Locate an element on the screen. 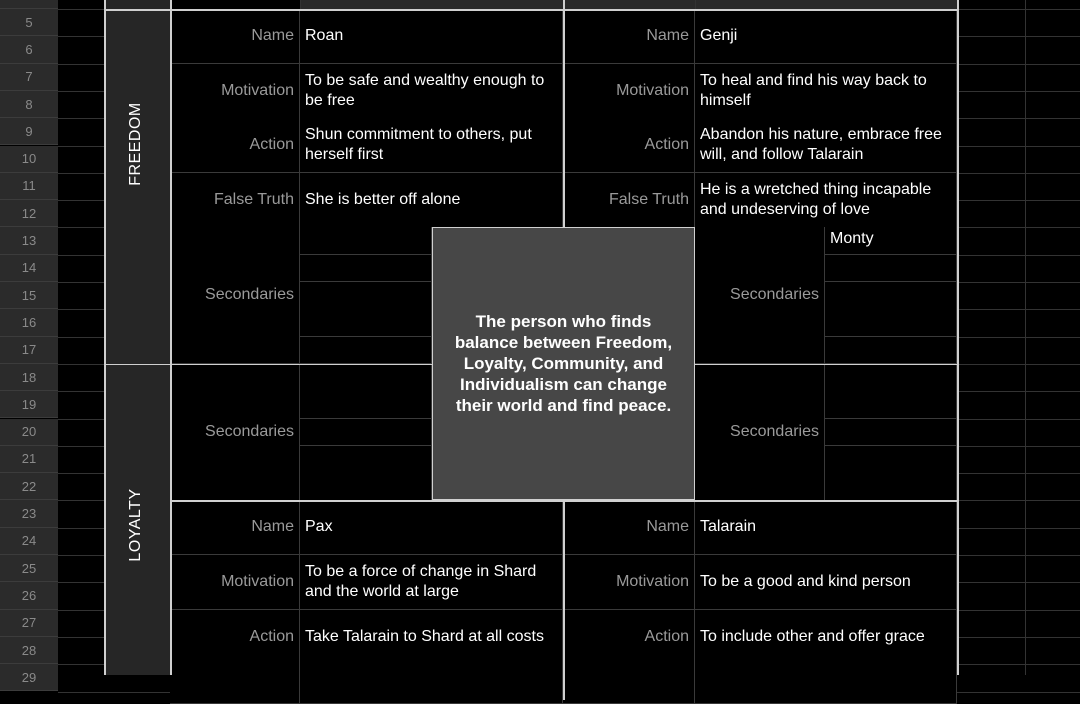 This screenshot has height=704, width=1080. name-value: Roan is located at coordinates (431, 37).